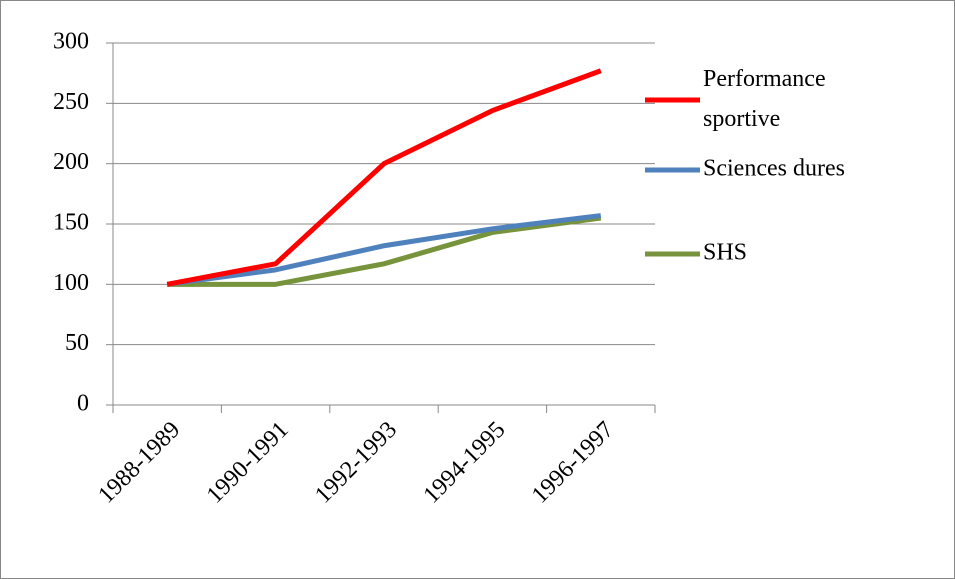 The height and width of the screenshot is (579, 955). What do you see at coordinates (741, 119) in the screenshot?
I see `legend-label-line: sportive` at bounding box center [741, 119].